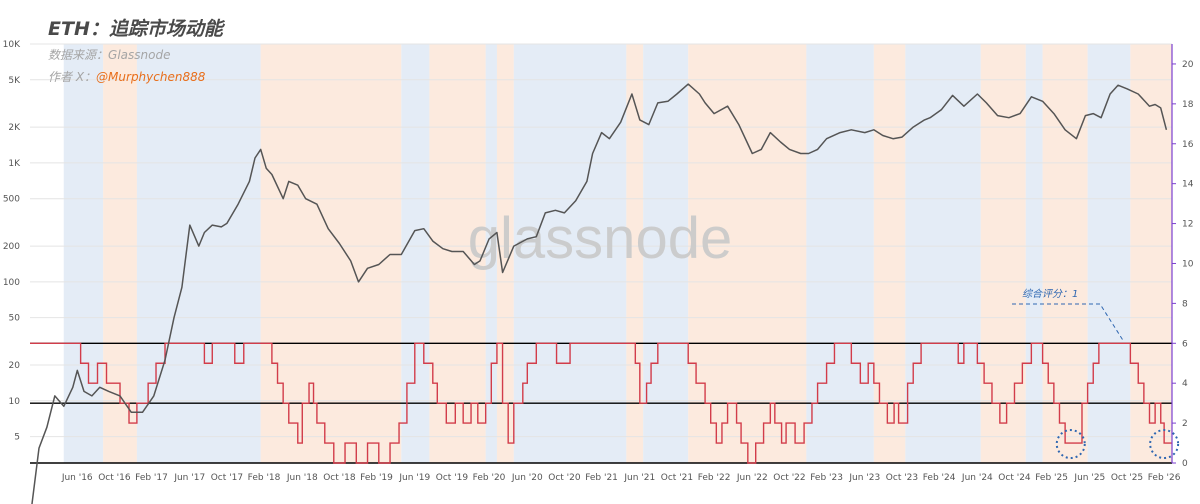  I want to click on annotation: 综合评分：1, so click(1096, 374).